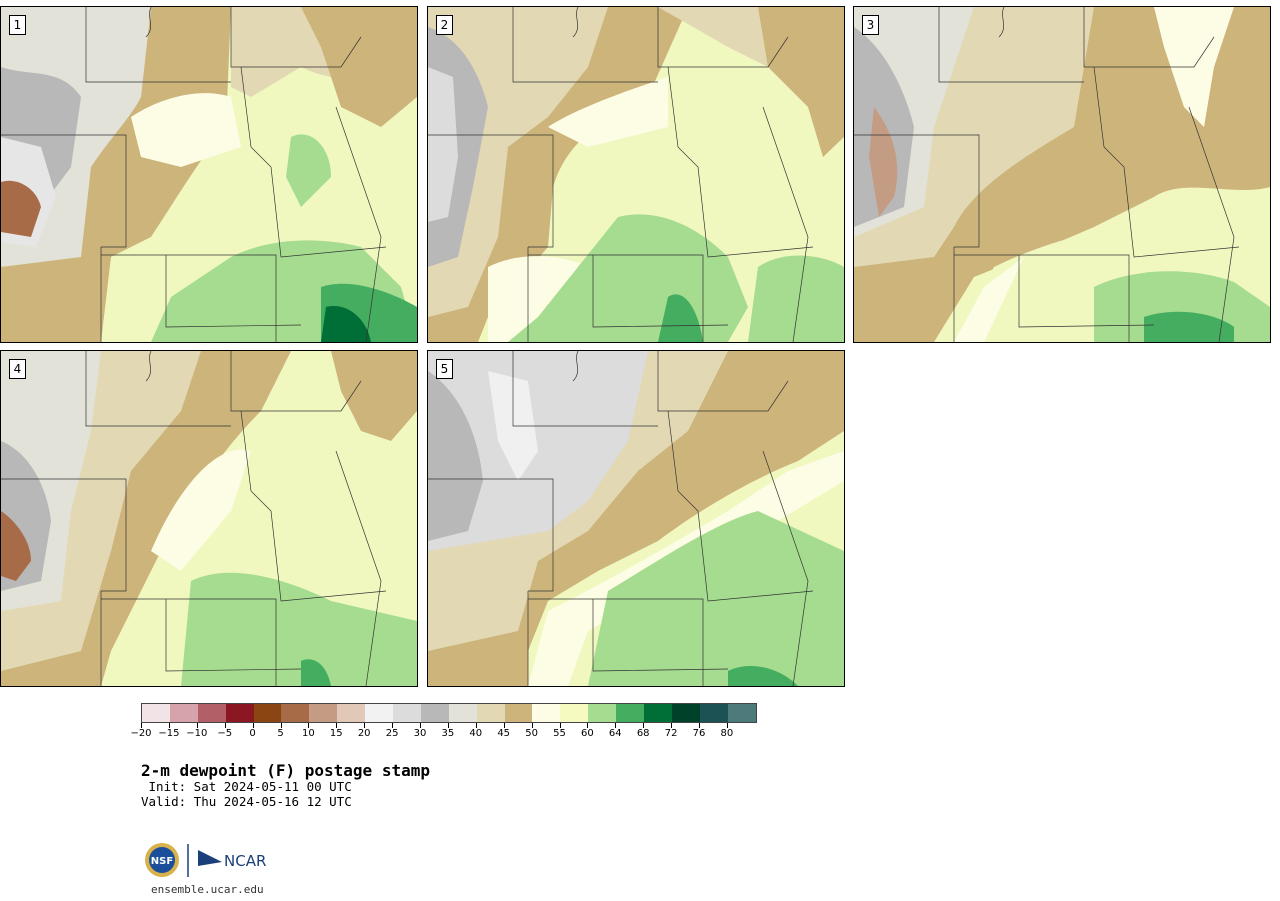 The height and width of the screenshot is (901, 1280). What do you see at coordinates (444, 25) in the screenshot?
I see `panel-number: 2` at bounding box center [444, 25].